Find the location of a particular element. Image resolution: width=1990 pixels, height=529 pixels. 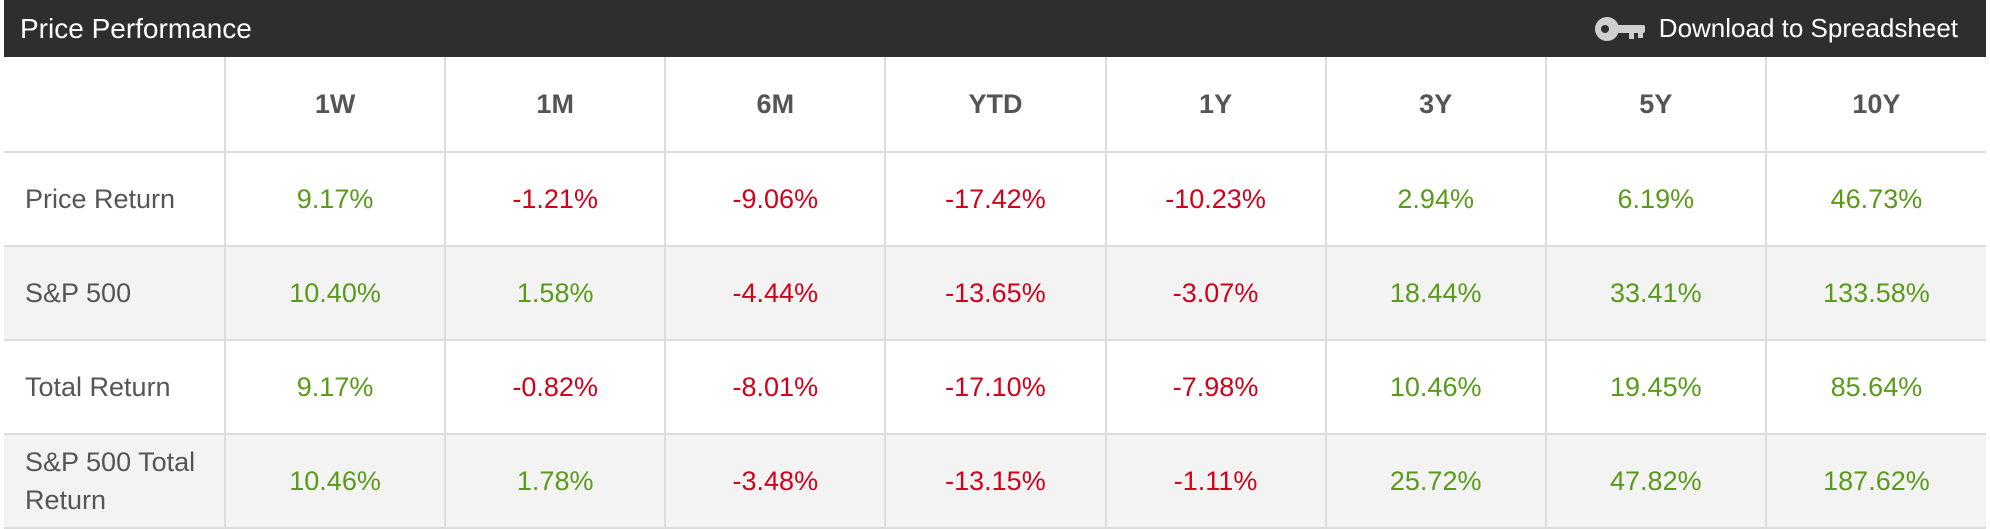

column-header-10y: 10Y is located at coordinates (1875, 105).